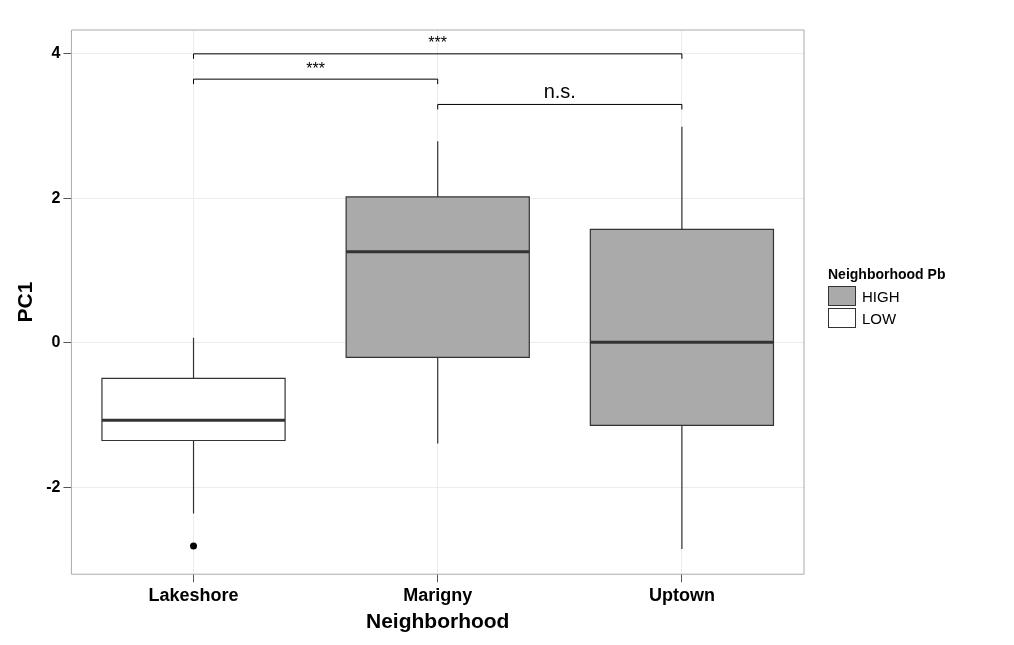  Describe the element at coordinates (56, 342) in the screenshot. I see `y-tick-label: 0` at that location.